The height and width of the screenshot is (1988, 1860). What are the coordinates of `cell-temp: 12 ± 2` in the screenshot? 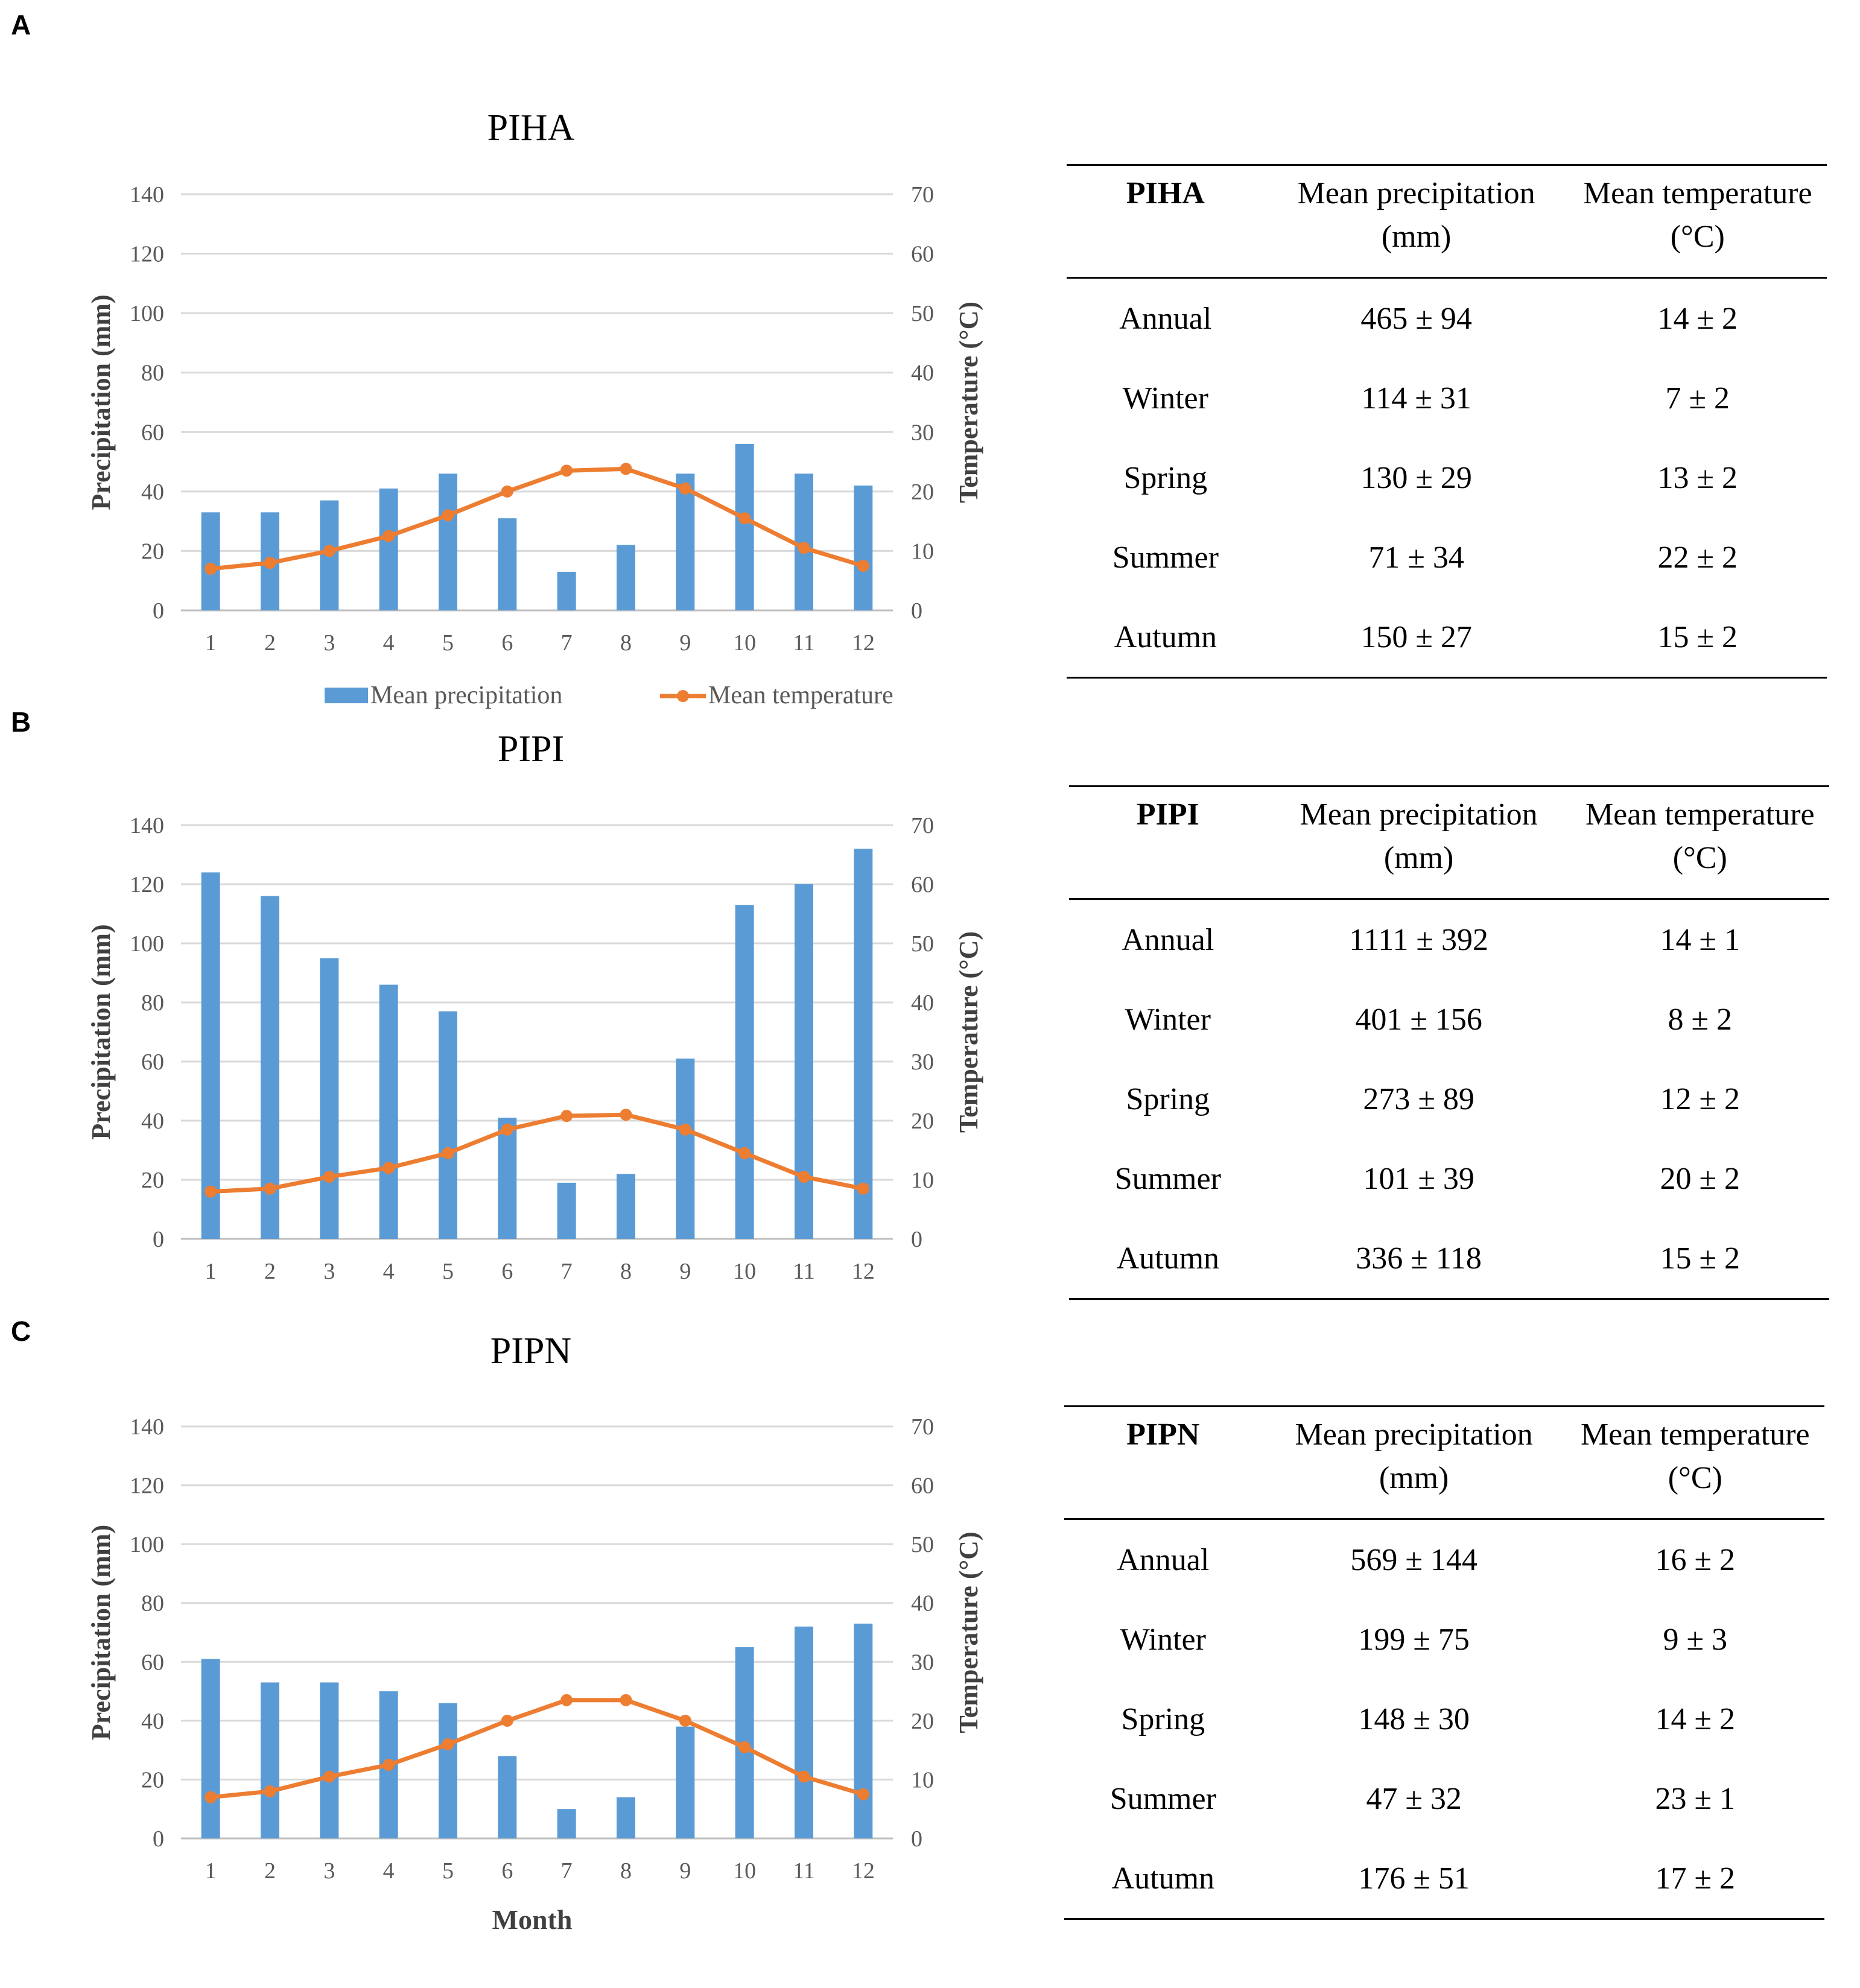 It's located at (1700, 1098).